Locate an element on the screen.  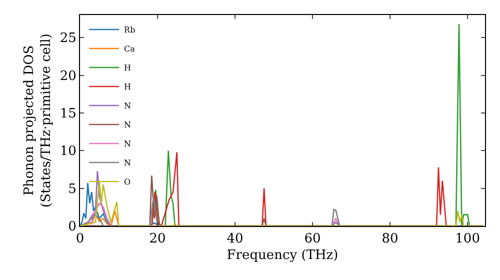
x-tick-label: 40 is located at coordinates (235, 239).